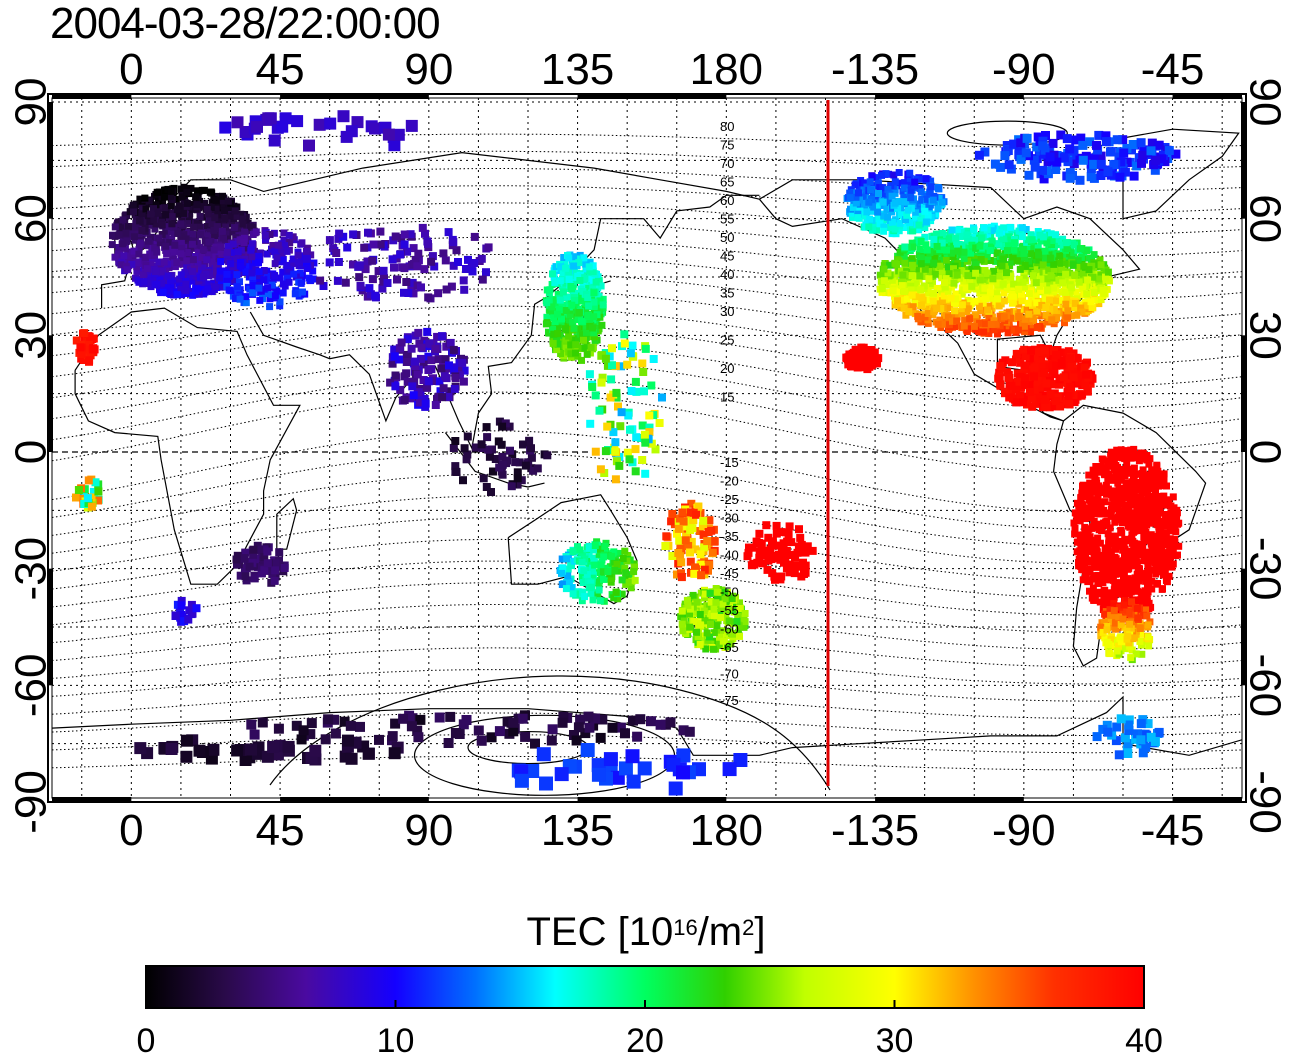 The height and width of the screenshot is (1057, 1292). Describe the element at coordinates (31, 802) in the screenshot. I see `lat-tick-left: -90` at that location.